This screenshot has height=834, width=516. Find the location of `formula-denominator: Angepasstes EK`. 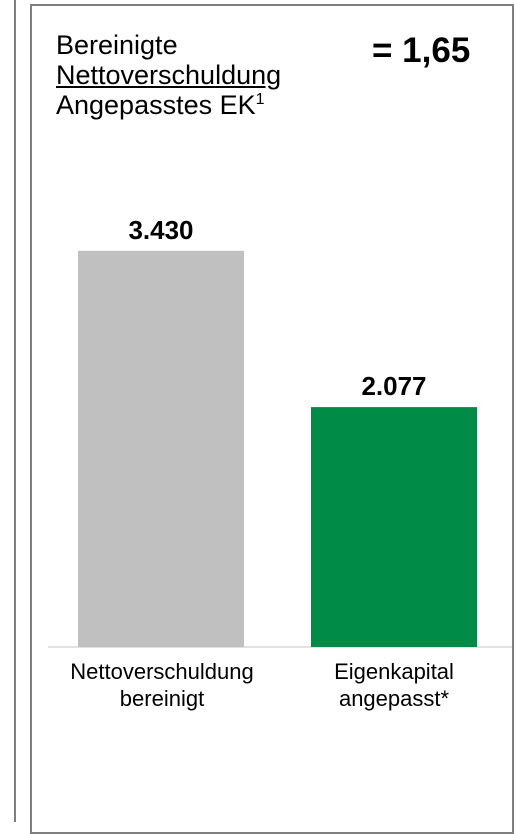

formula-denominator: Angepasstes EK is located at coordinates (156, 105).